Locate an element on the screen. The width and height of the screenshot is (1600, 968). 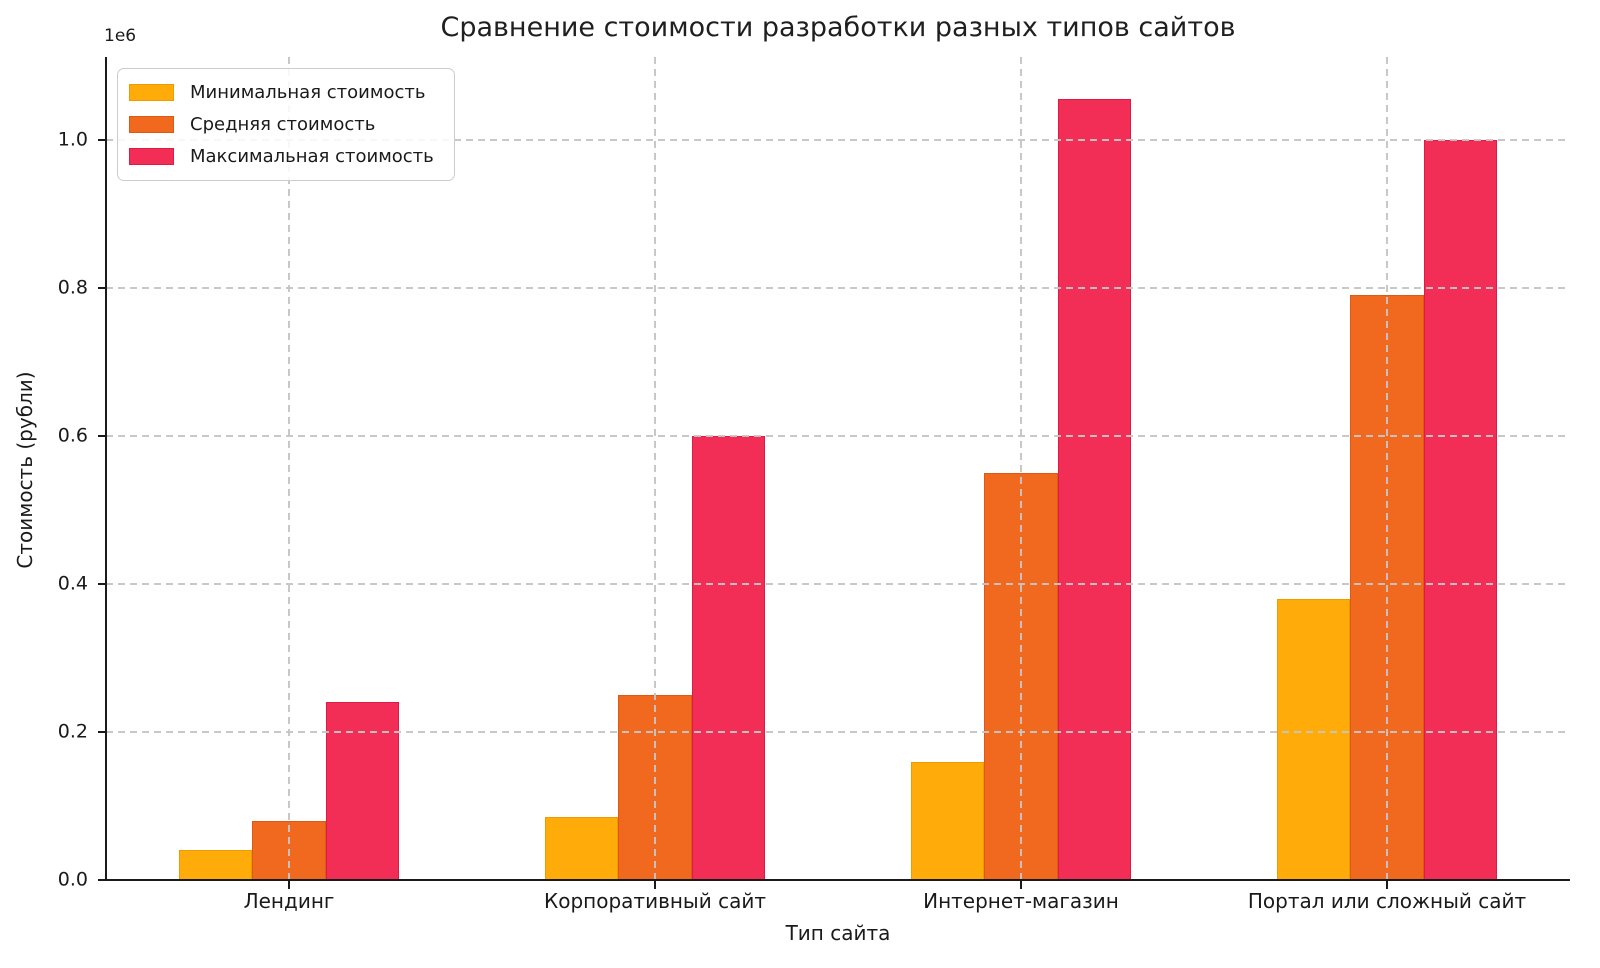
x-tick-label-1: Корпоративный сайт is located at coordinates (655, 901).